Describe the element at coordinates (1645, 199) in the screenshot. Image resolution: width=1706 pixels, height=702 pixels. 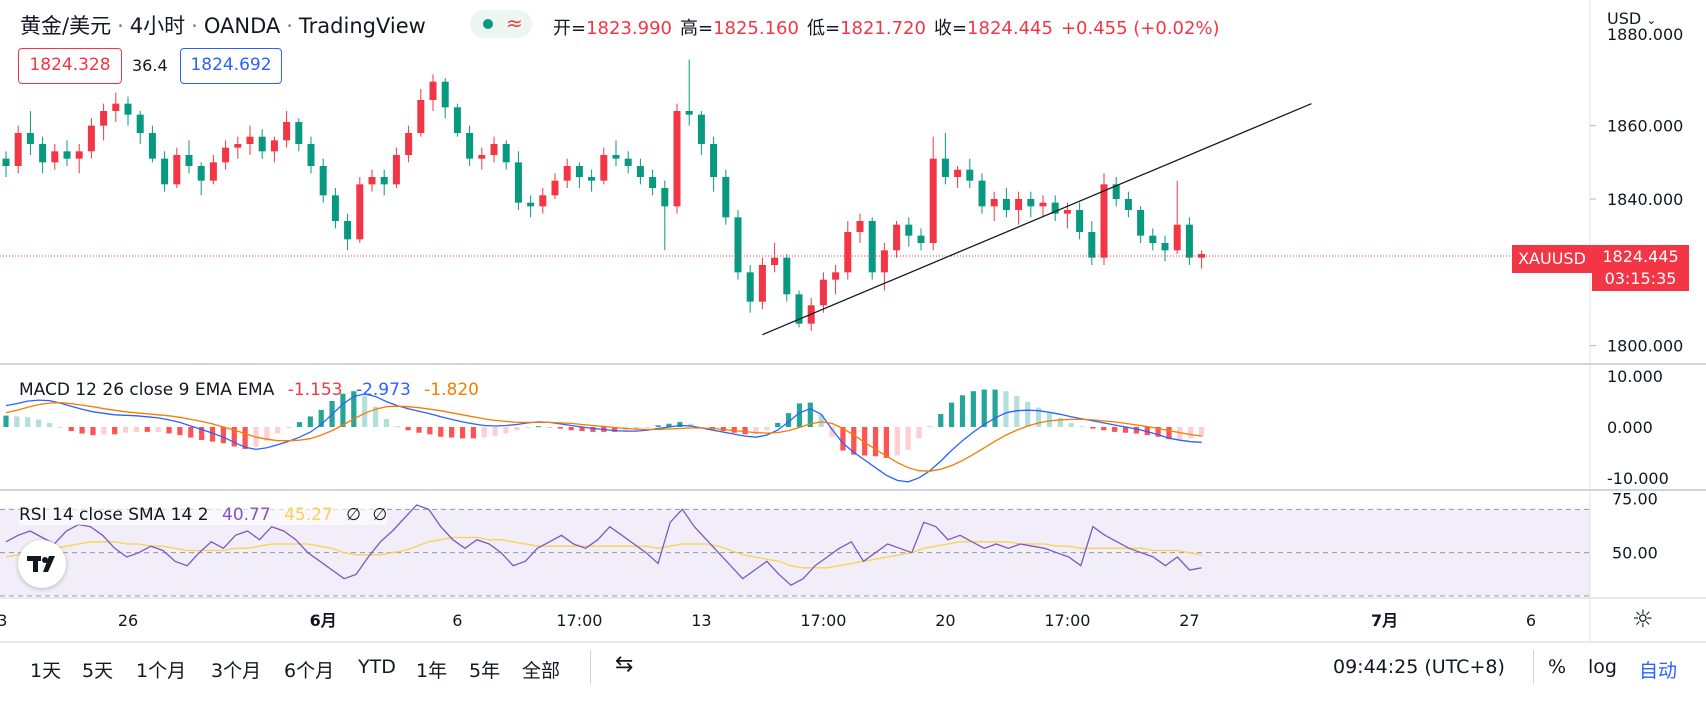
I see `price-axis-label: 1840.000` at that location.